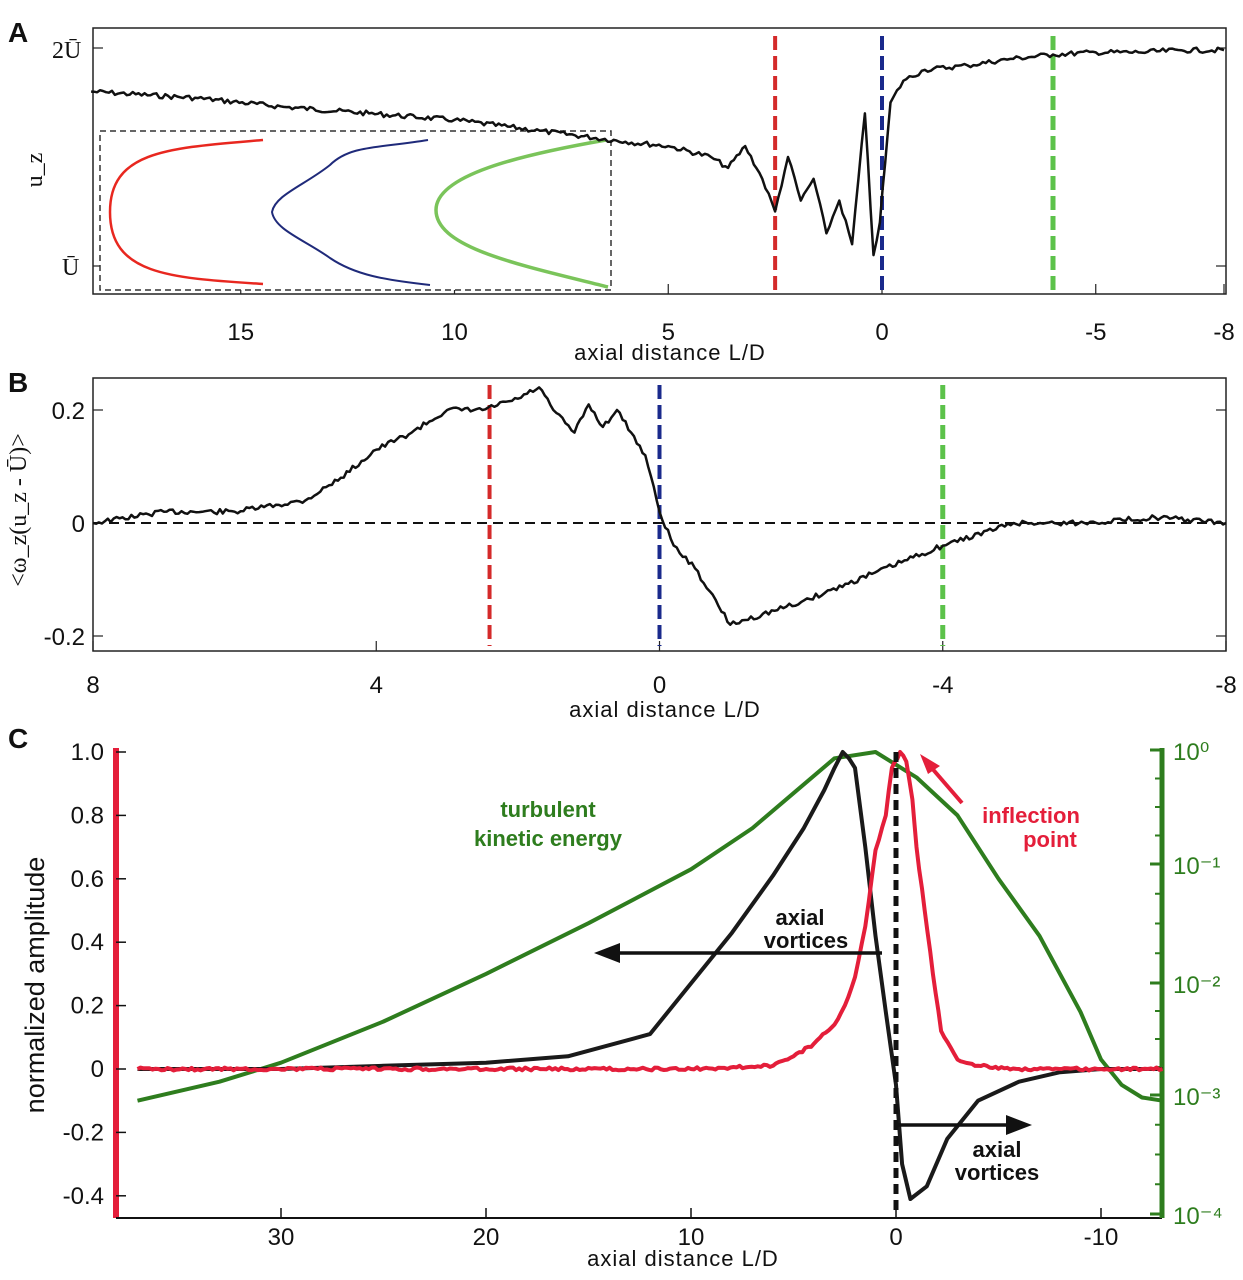  Describe the element at coordinates (895, 1237) in the screenshot. I see `panel-c-xtick-label: 0` at that location.